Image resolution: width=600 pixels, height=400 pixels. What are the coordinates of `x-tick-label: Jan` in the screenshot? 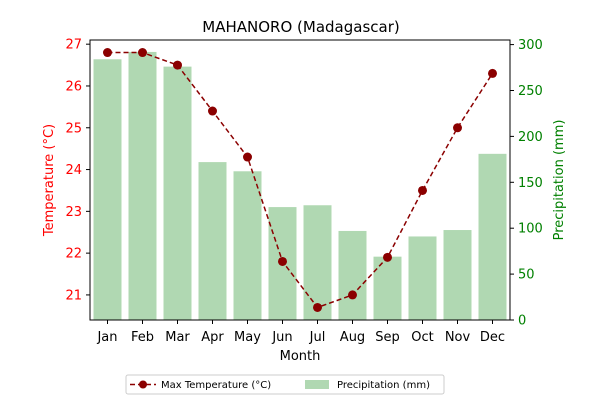 It's located at (106, 337).